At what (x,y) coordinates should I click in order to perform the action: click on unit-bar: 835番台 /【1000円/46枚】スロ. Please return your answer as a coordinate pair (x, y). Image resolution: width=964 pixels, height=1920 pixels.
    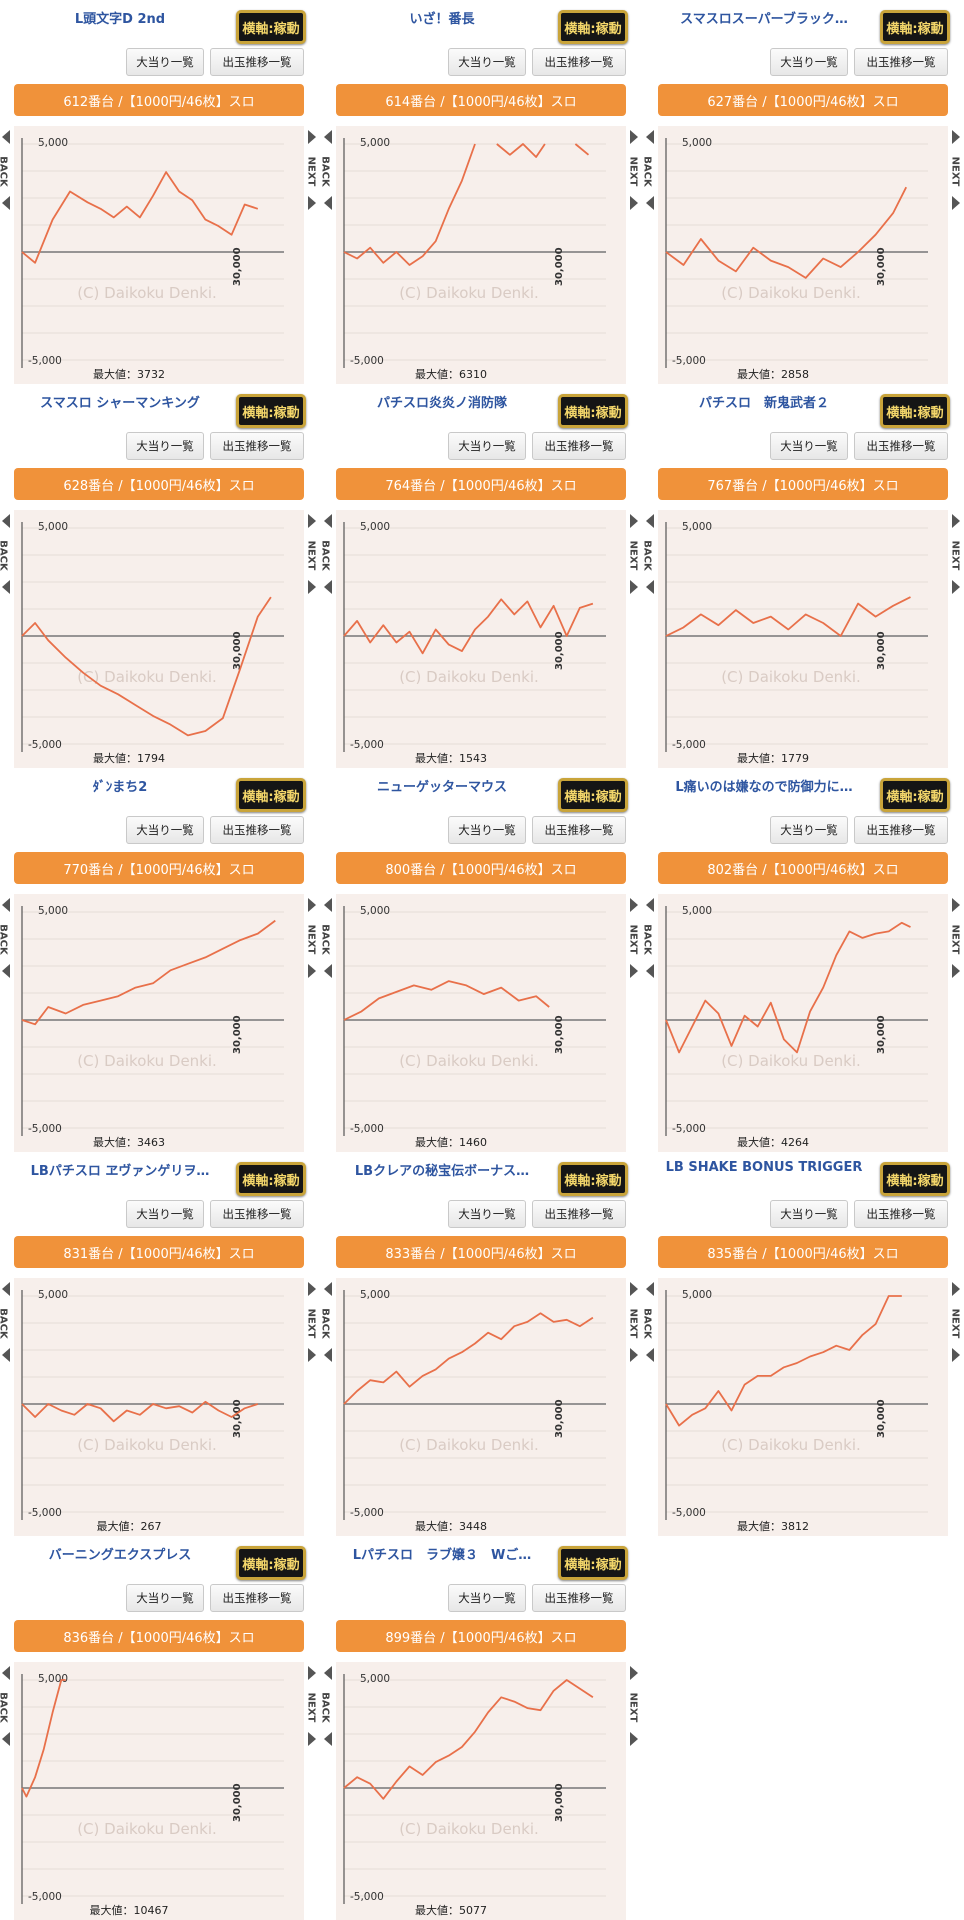
    Looking at the image, I should click on (803, 1252).